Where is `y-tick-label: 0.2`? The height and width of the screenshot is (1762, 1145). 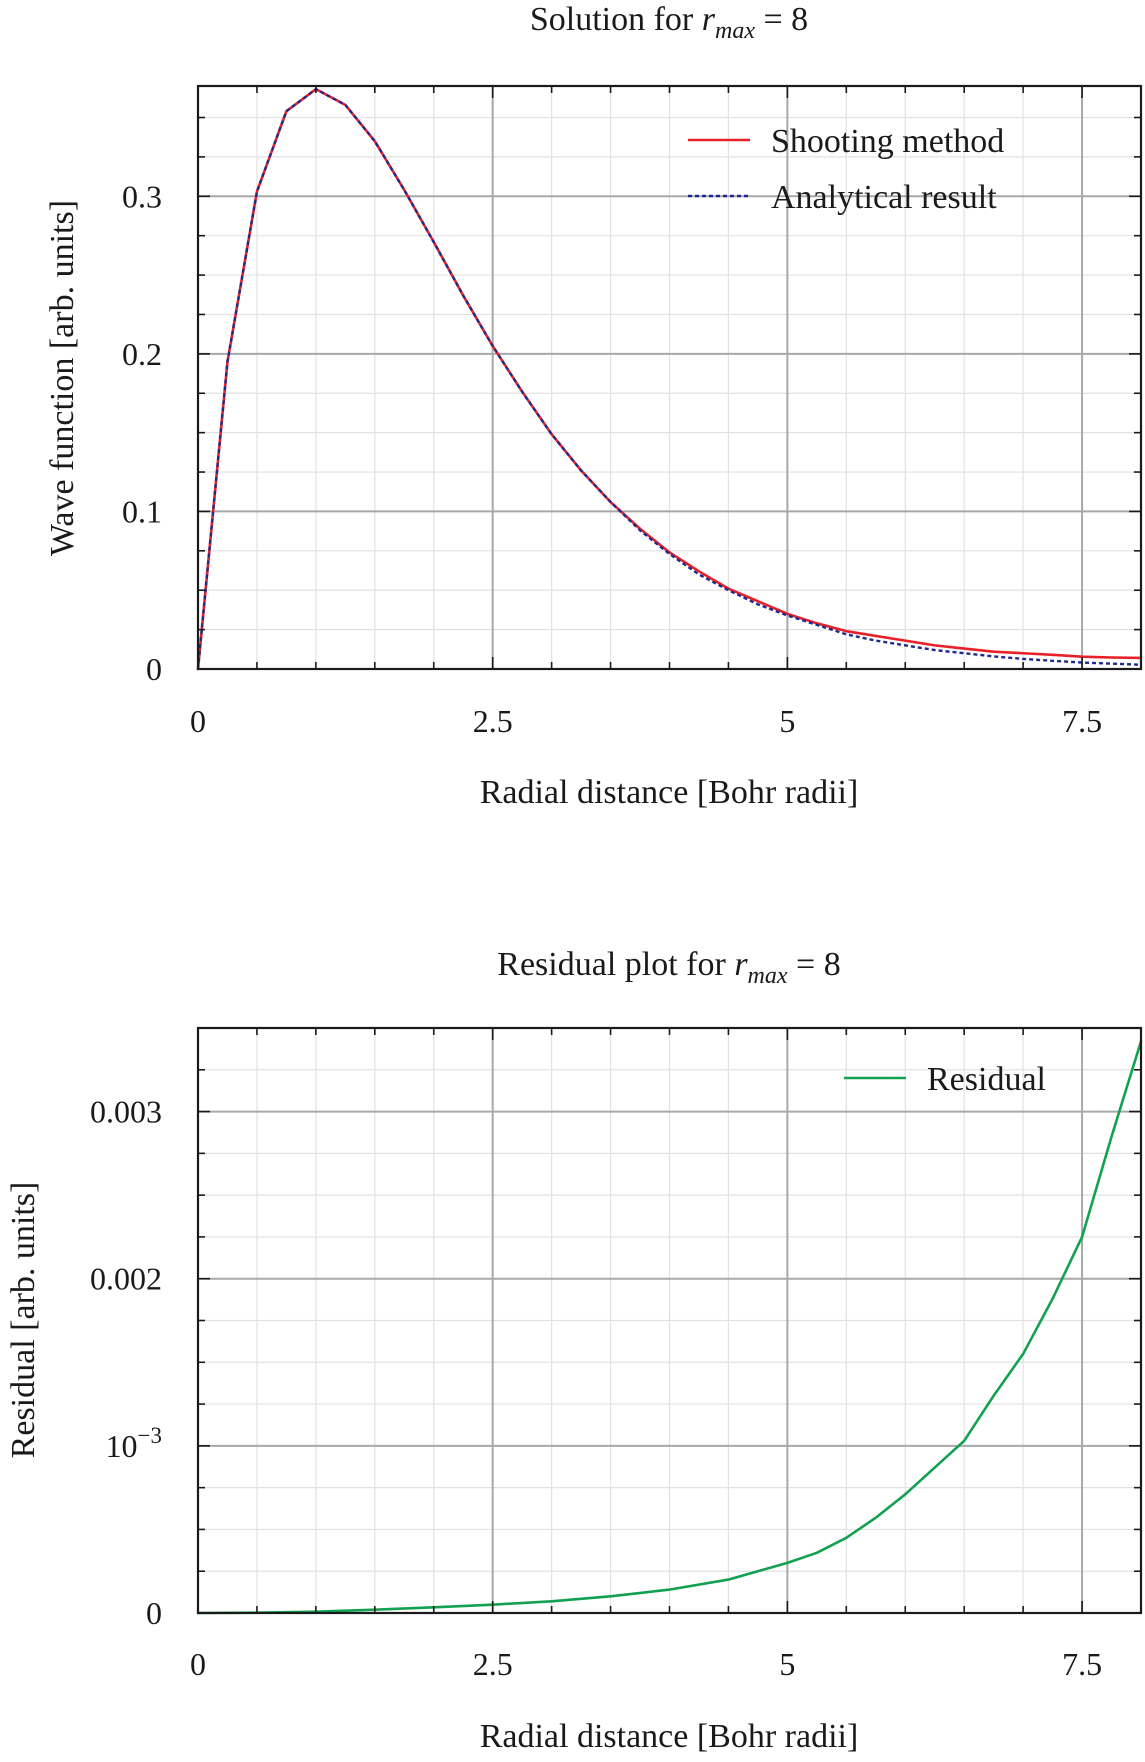
y-tick-label: 0.2 is located at coordinates (142, 354).